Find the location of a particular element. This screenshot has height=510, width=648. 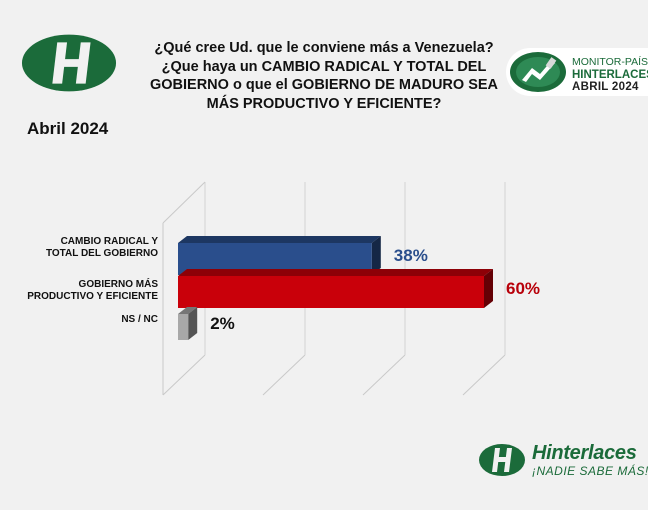

footer-brand: Hinterlaces is located at coordinates (584, 453).